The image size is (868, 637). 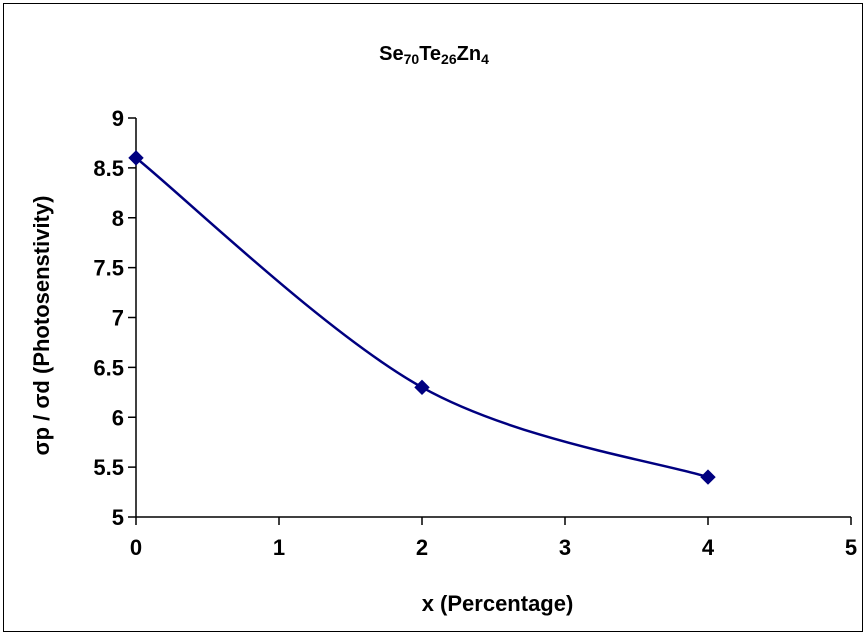 What do you see at coordinates (108, 367) in the screenshot?
I see `y-tick-label: 6.5` at bounding box center [108, 367].